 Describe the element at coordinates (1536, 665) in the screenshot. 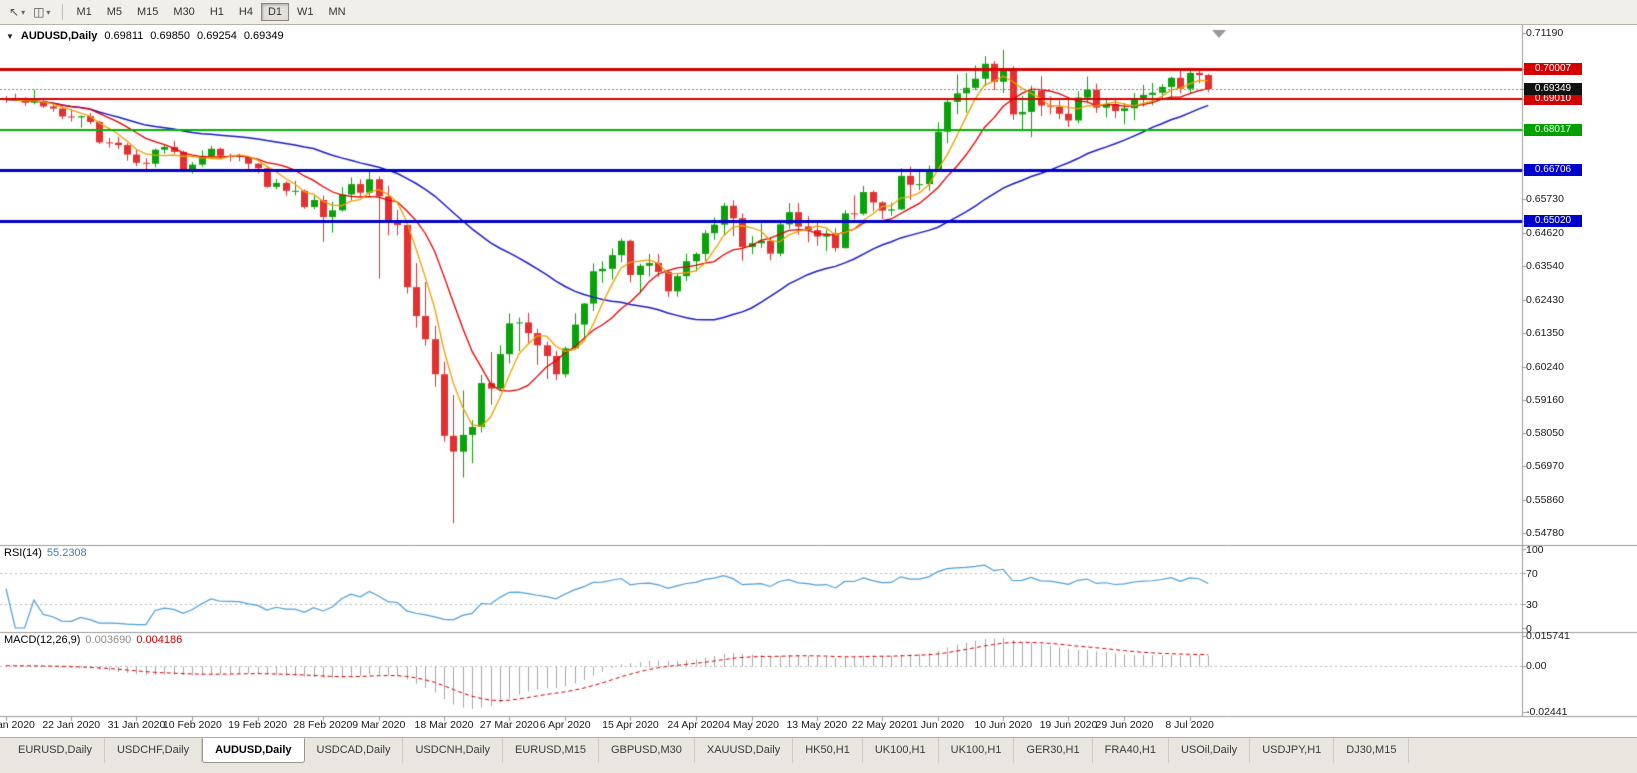

I see `macd-axis-label: 0.00` at that location.